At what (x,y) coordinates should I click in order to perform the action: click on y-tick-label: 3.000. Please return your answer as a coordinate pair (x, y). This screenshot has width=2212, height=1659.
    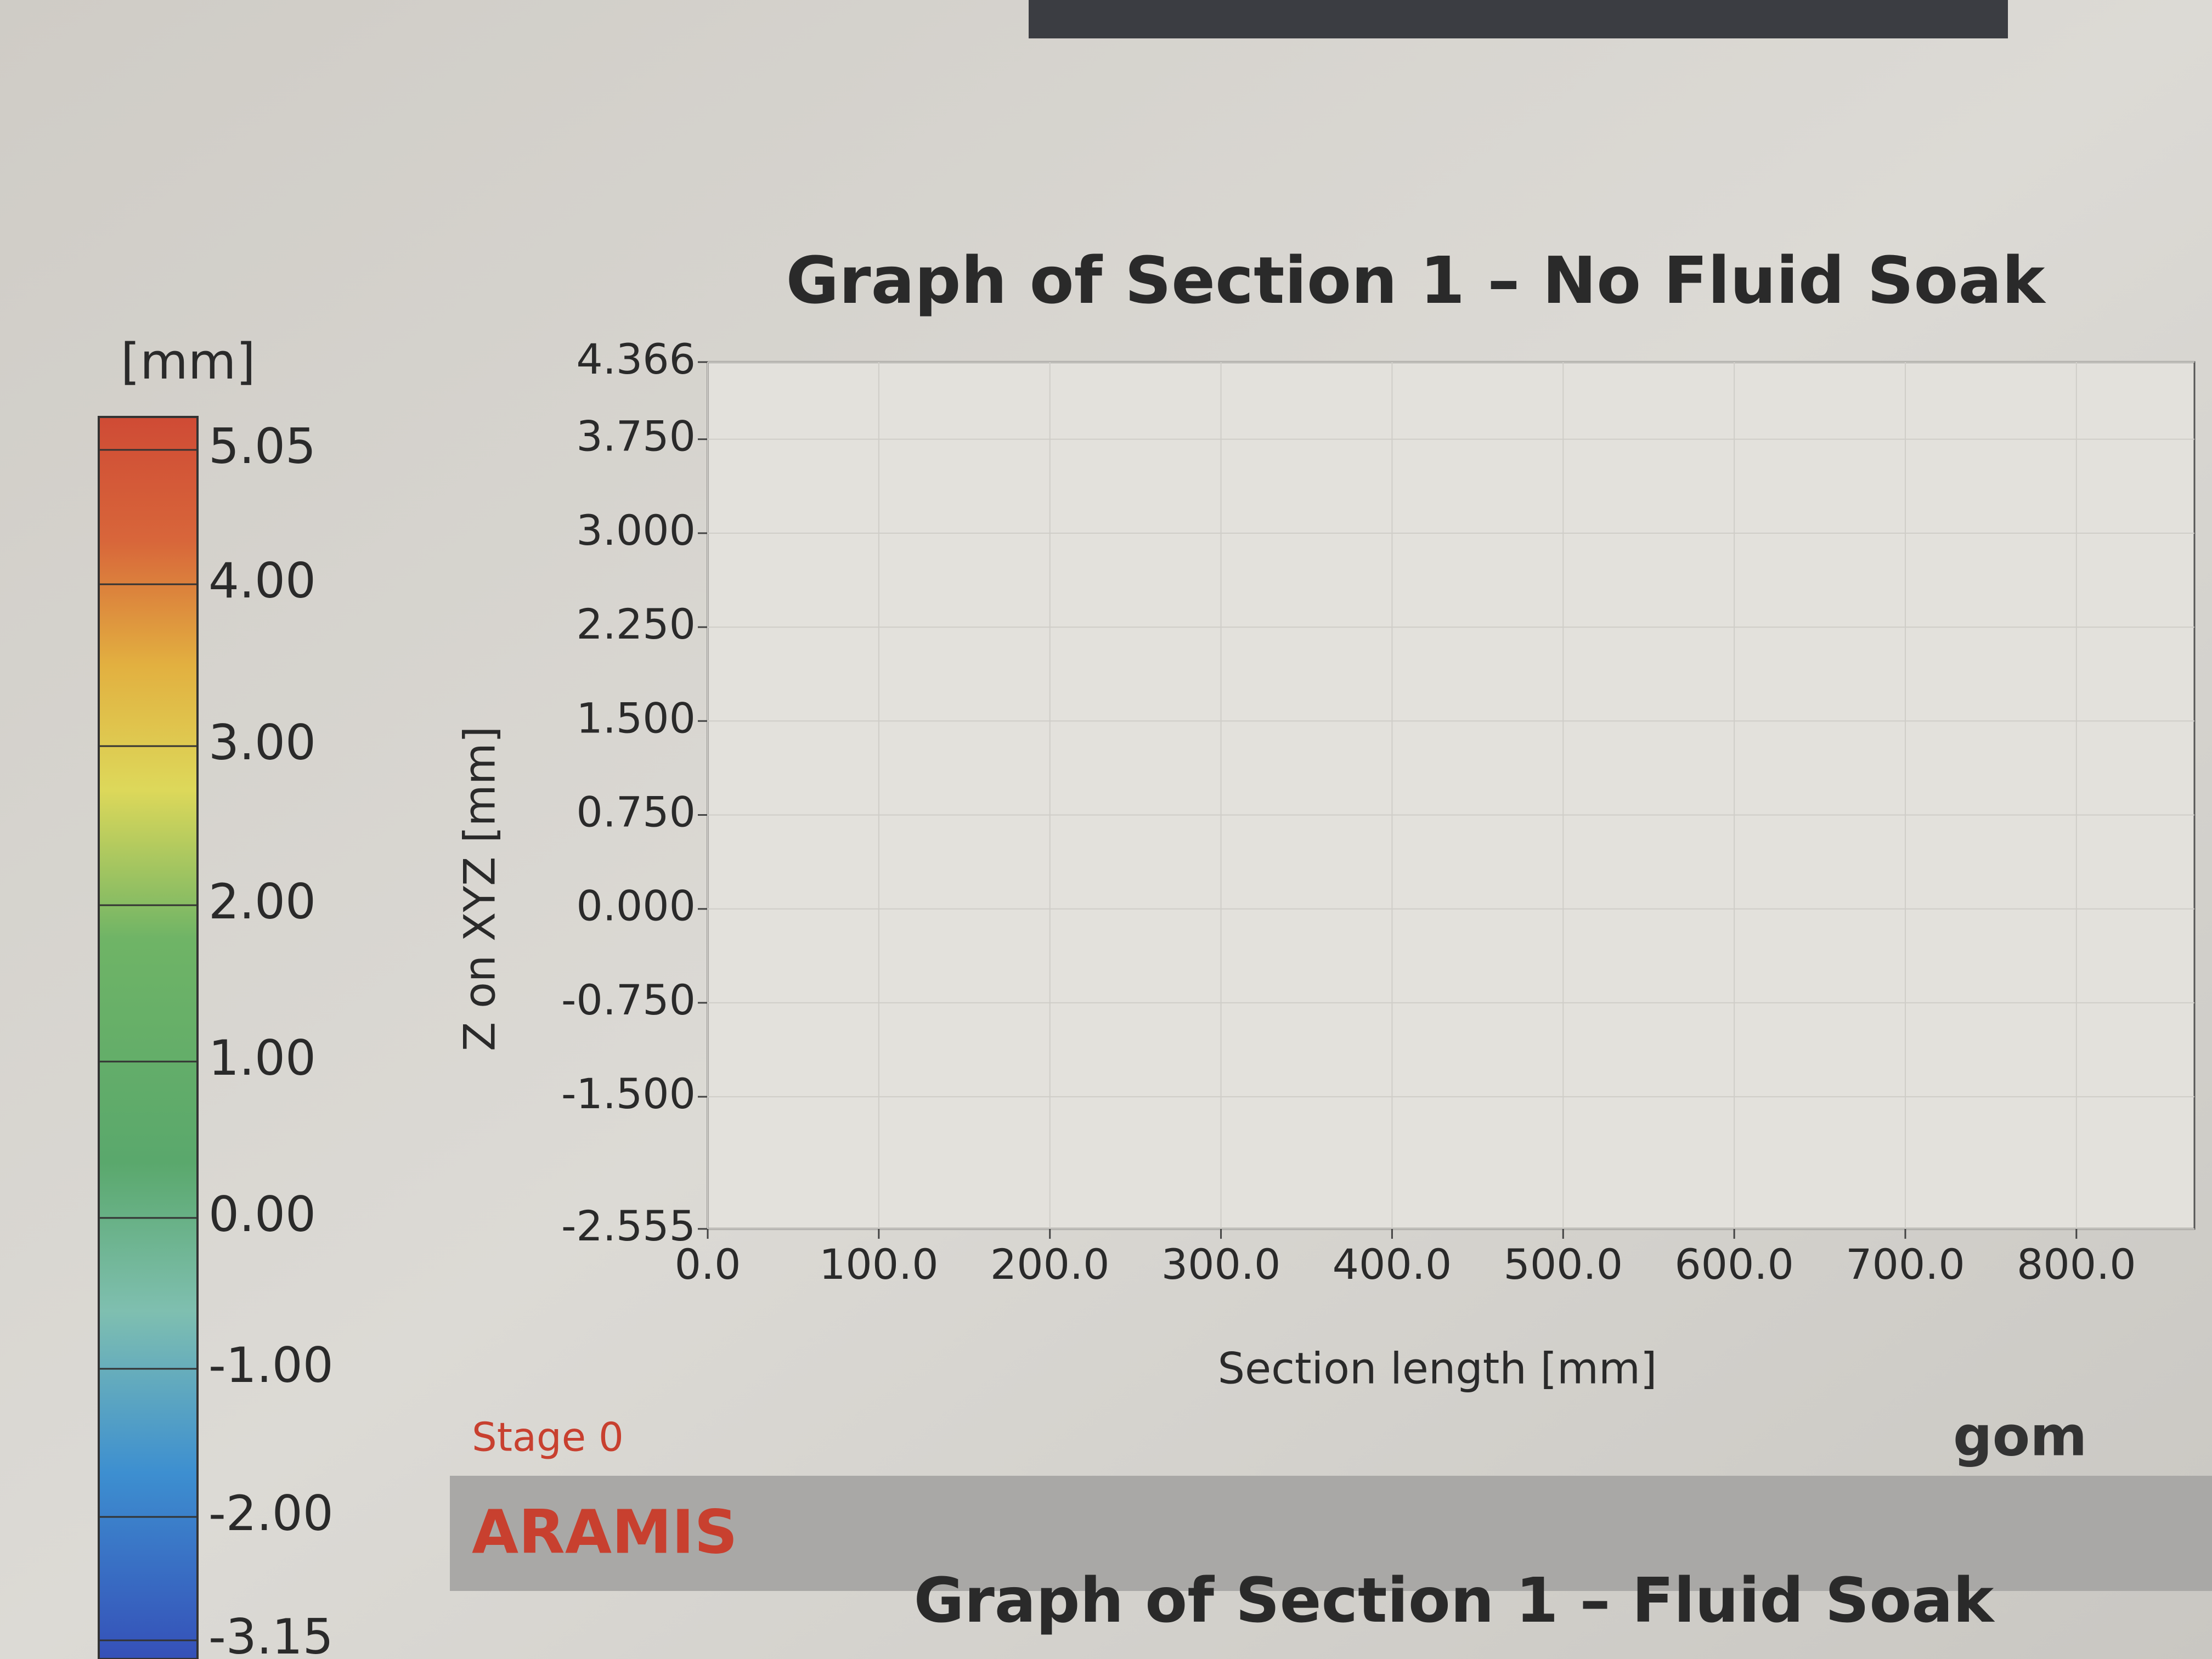
    Looking at the image, I should click on (636, 531).